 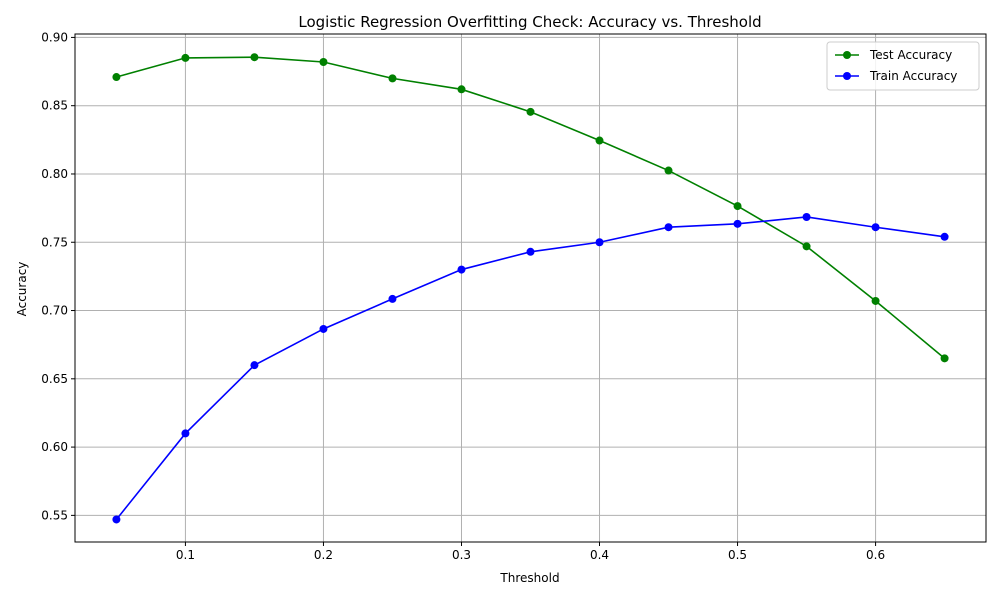 What do you see at coordinates (54, 242) in the screenshot?
I see `y-tick-label: 0.75` at bounding box center [54, 242].